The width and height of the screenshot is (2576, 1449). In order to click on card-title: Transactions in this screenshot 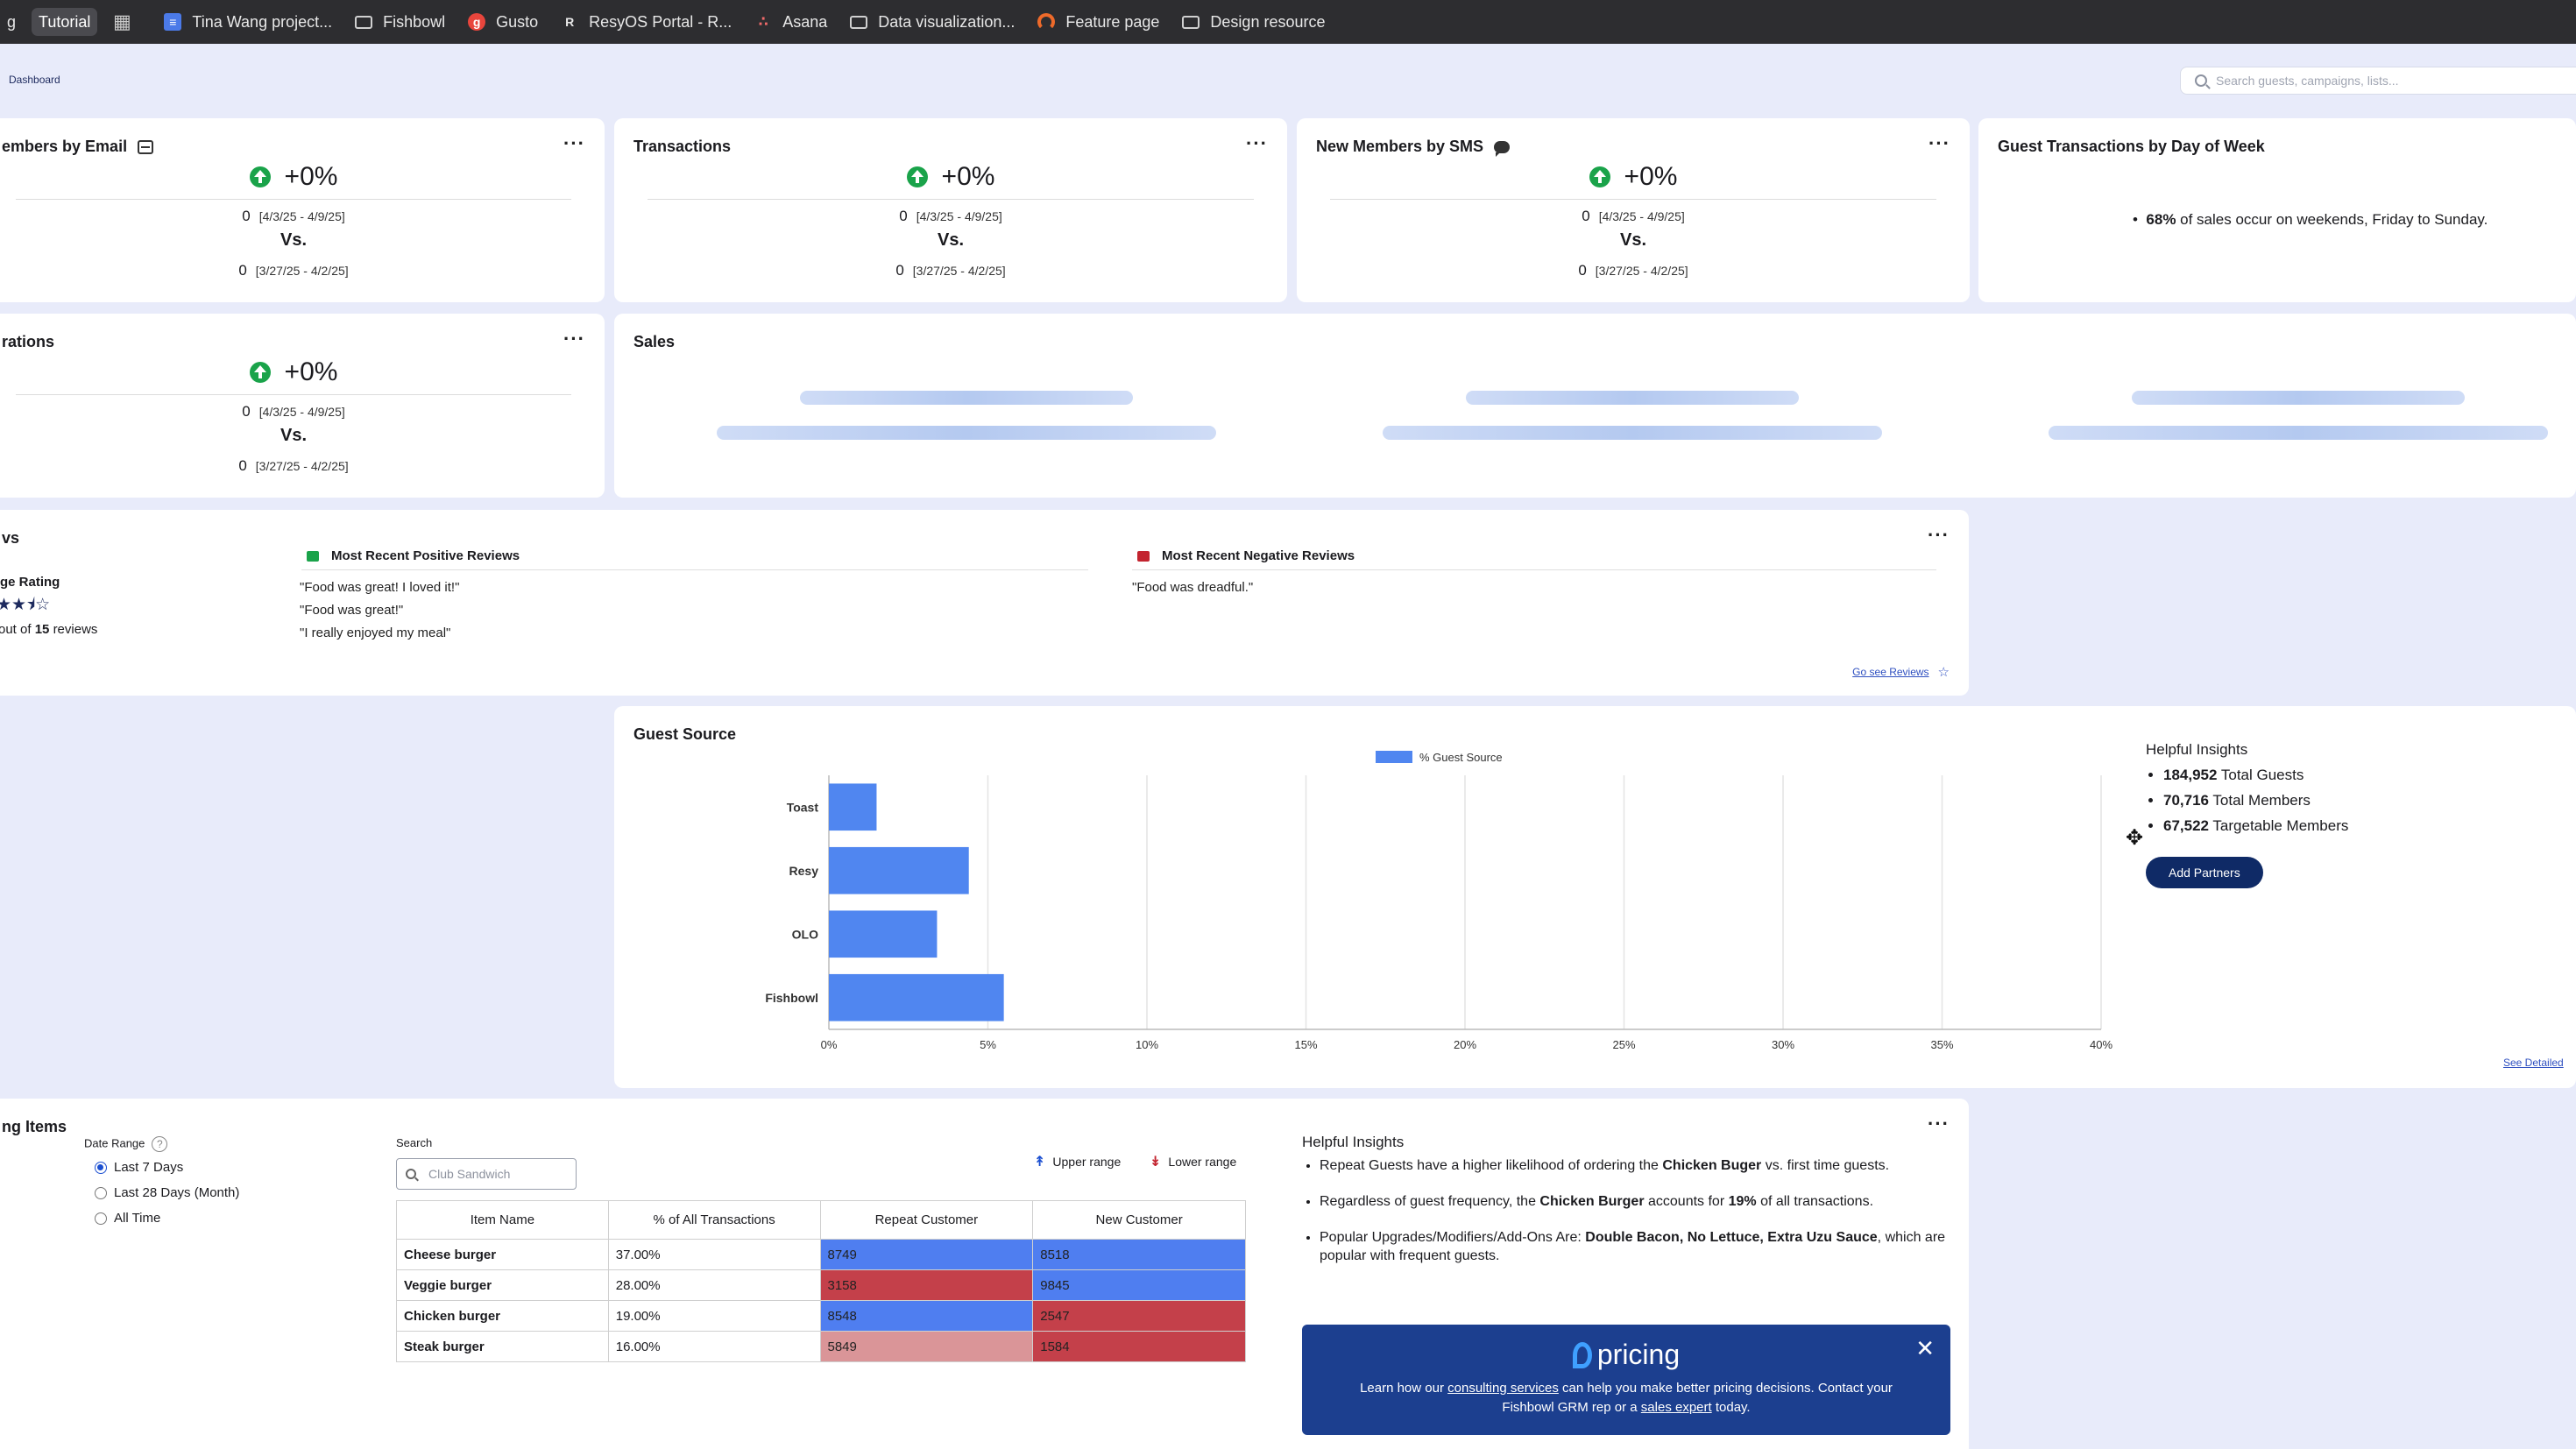, I will do `click(682, 146)`.